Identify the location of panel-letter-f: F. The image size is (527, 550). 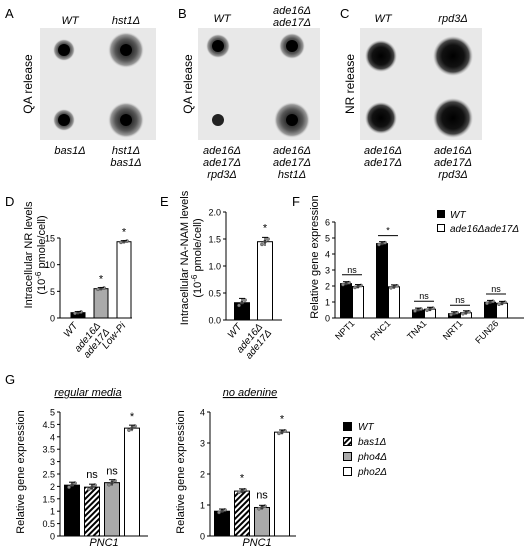
(296, 201).